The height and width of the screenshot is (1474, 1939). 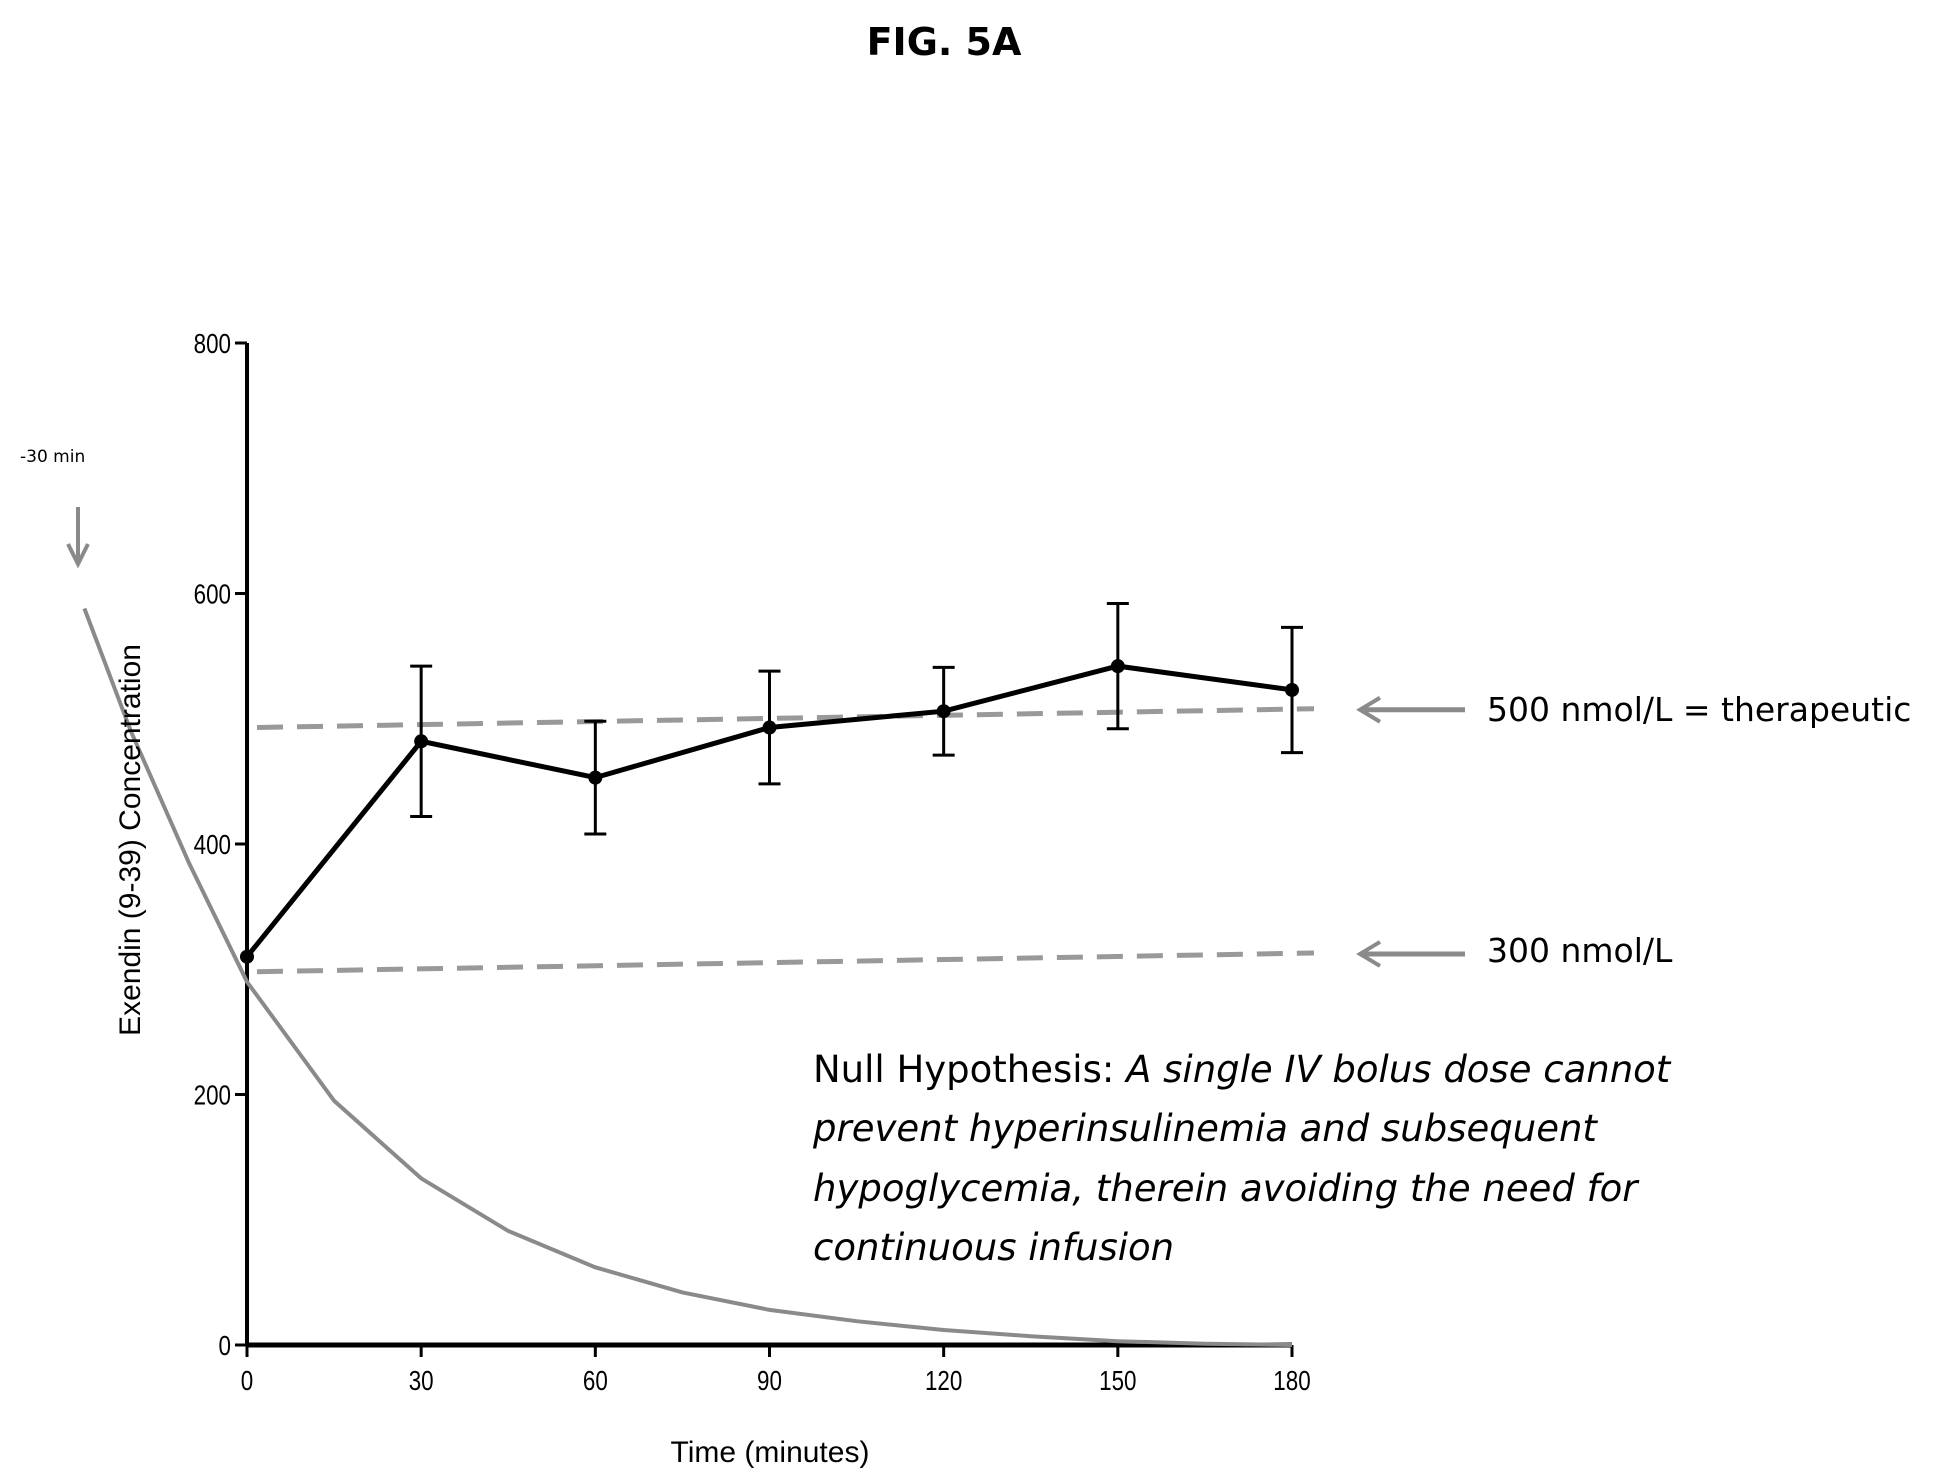 What do you see at coordinates (247, 1381) in the screenshot?
I see `x-tick-label-0: 0` at bounding box center [247, 1381].